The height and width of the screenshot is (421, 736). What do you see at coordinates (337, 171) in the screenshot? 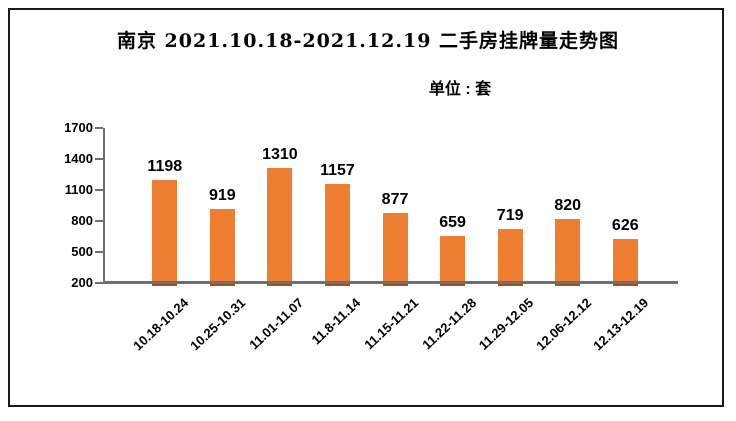
I see `bar-value-label: 1157` at bounding box center [337, 171].